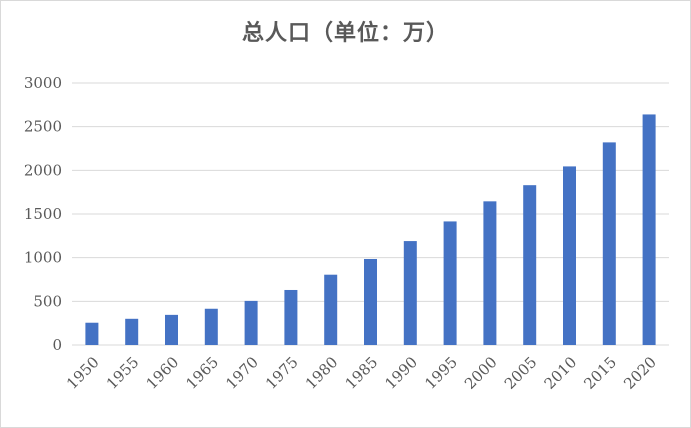  I want to click on bar-1965, so click(211, 326).